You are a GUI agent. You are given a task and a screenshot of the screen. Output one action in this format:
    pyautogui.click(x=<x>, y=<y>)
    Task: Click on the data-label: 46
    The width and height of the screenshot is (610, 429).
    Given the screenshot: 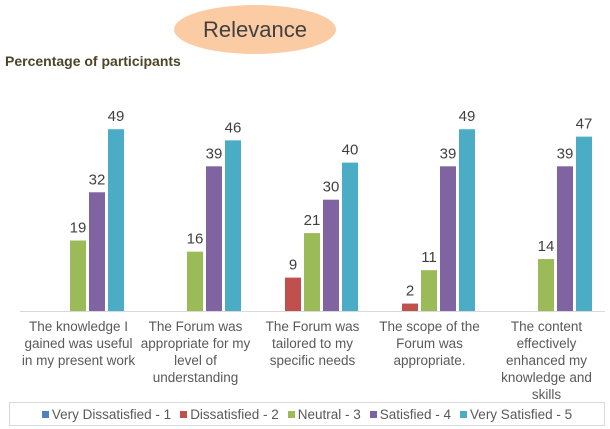 What is the action you would take?
    pyautogui.click(x=233, y=127)
    